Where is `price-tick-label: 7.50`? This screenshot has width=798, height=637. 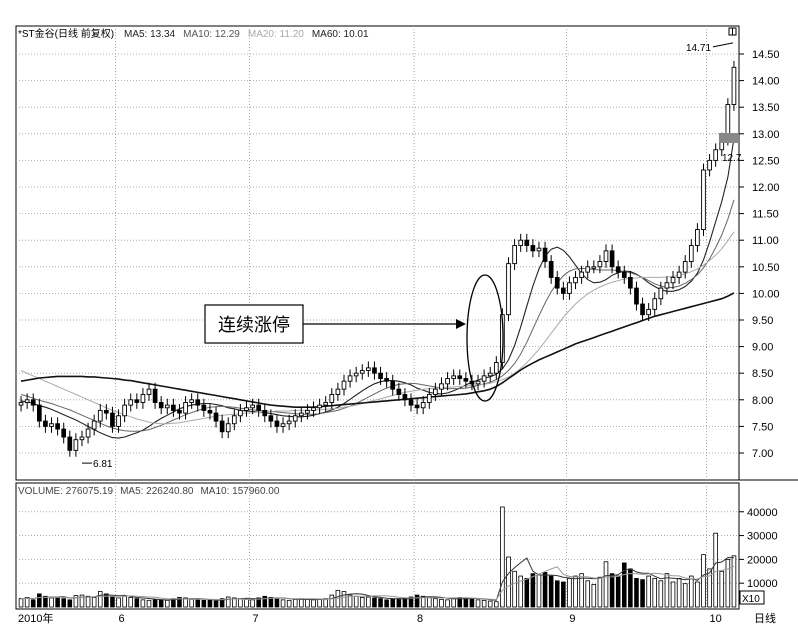
price-tick-label: 7.50 is located at coordinates (762, 427).